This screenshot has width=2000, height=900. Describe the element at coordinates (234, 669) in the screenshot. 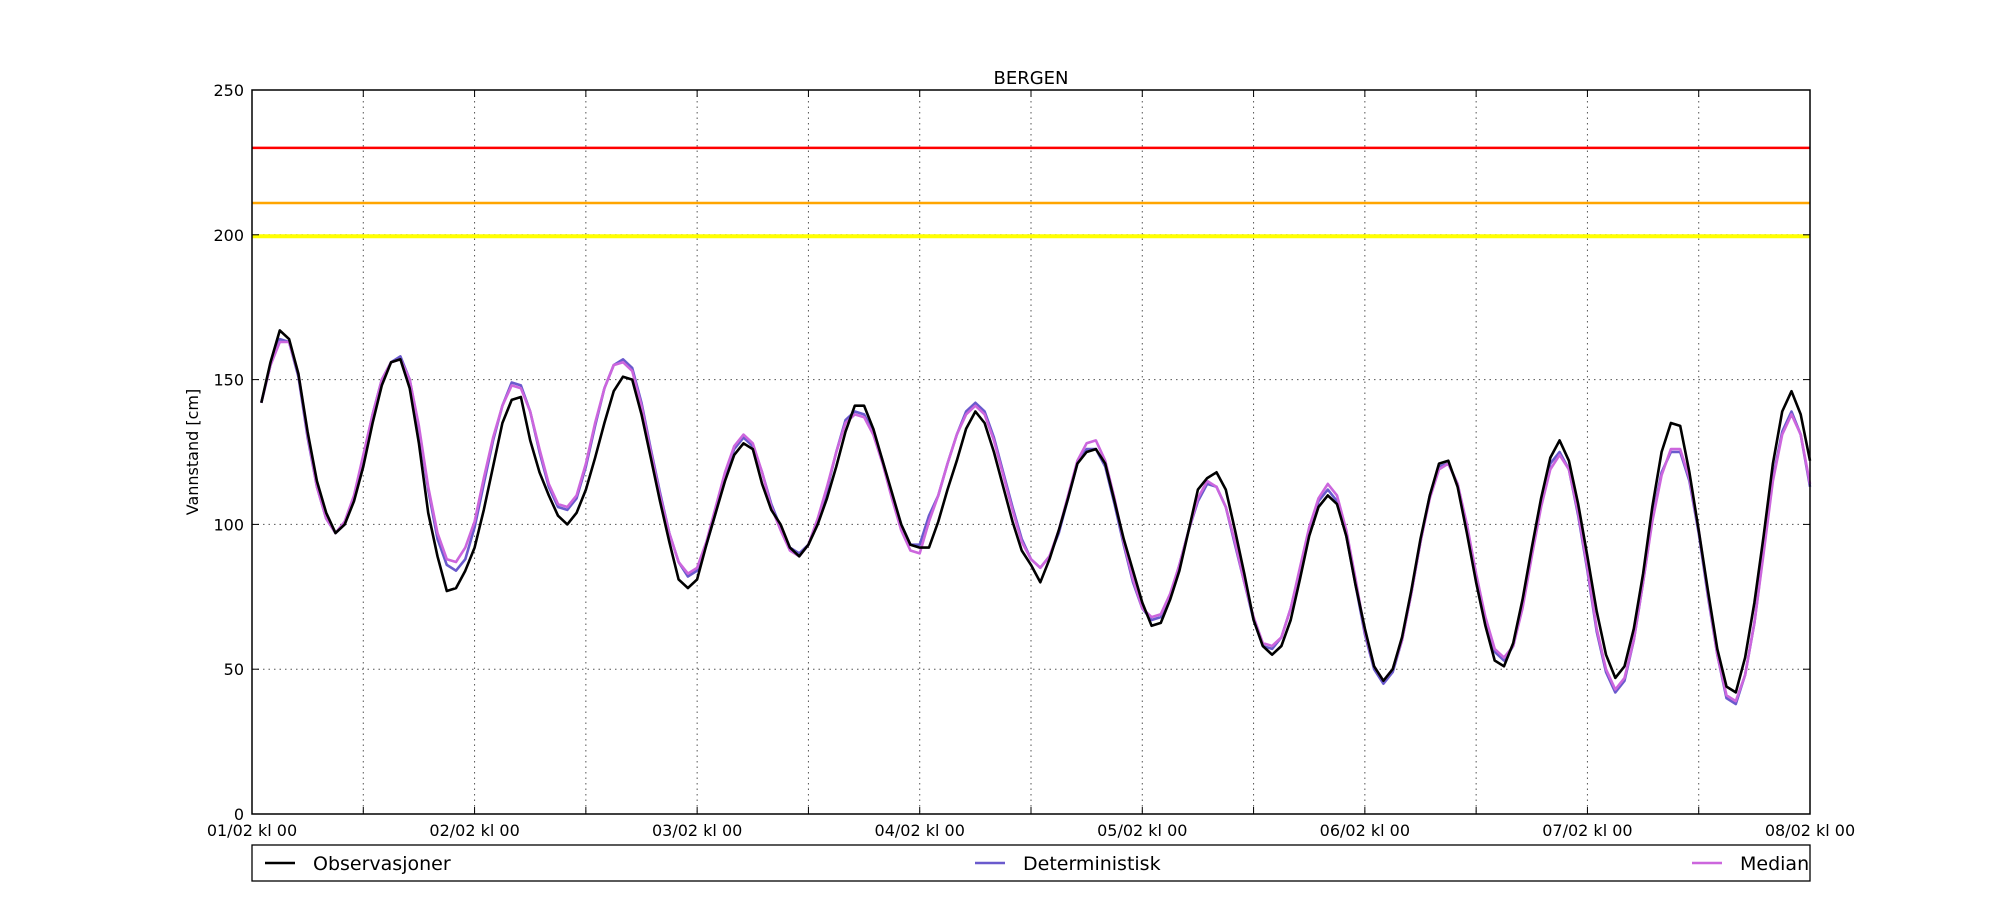

I see `y-tick-label-1: 50` at that location.